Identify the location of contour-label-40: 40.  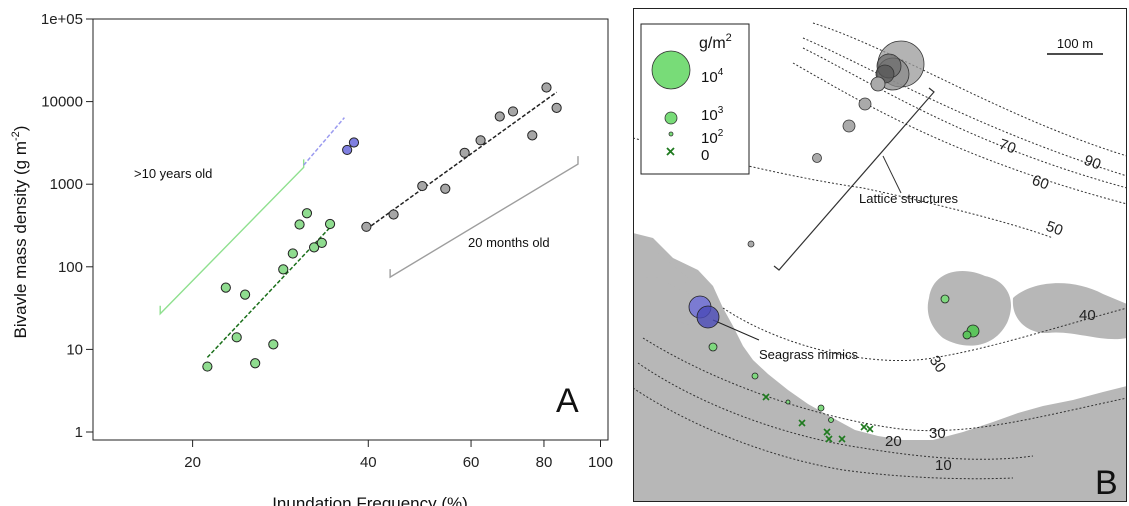
(1087, 315).